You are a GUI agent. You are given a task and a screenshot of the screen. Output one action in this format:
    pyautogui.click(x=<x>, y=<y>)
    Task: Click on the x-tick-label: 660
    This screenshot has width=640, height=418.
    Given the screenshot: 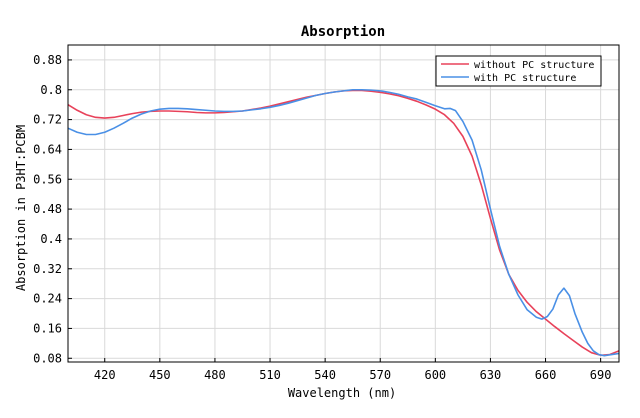 What is the action you would take?
    pyautogui.click(x=546, y=375)
    